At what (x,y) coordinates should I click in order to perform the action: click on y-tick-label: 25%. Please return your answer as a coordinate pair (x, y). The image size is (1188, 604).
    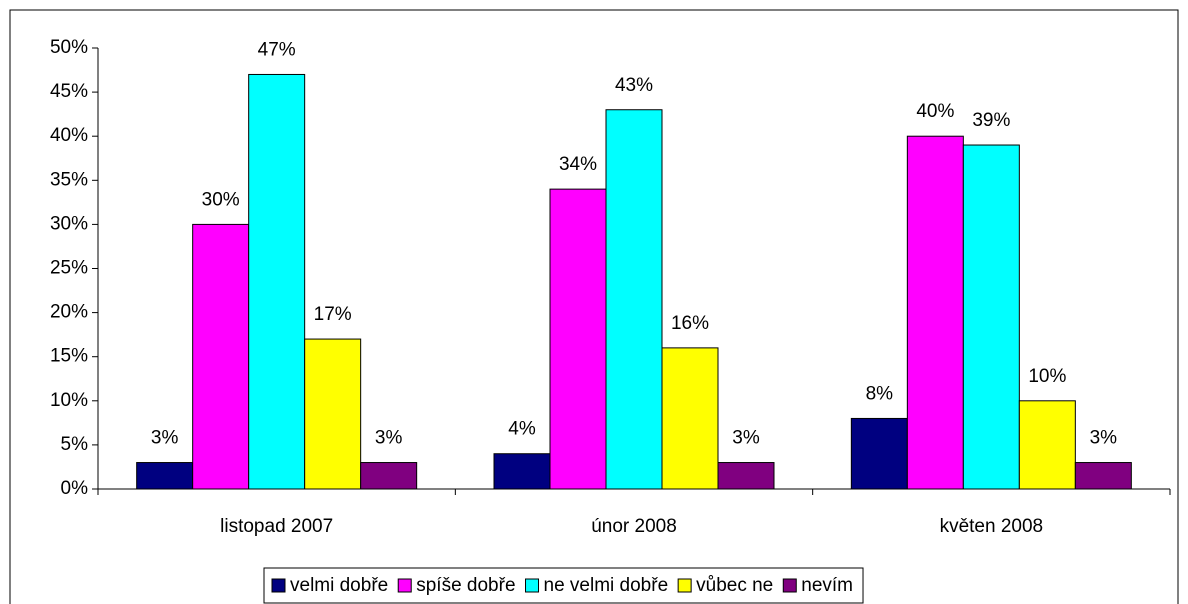
    Looking at the image, I should click on (69, 268).